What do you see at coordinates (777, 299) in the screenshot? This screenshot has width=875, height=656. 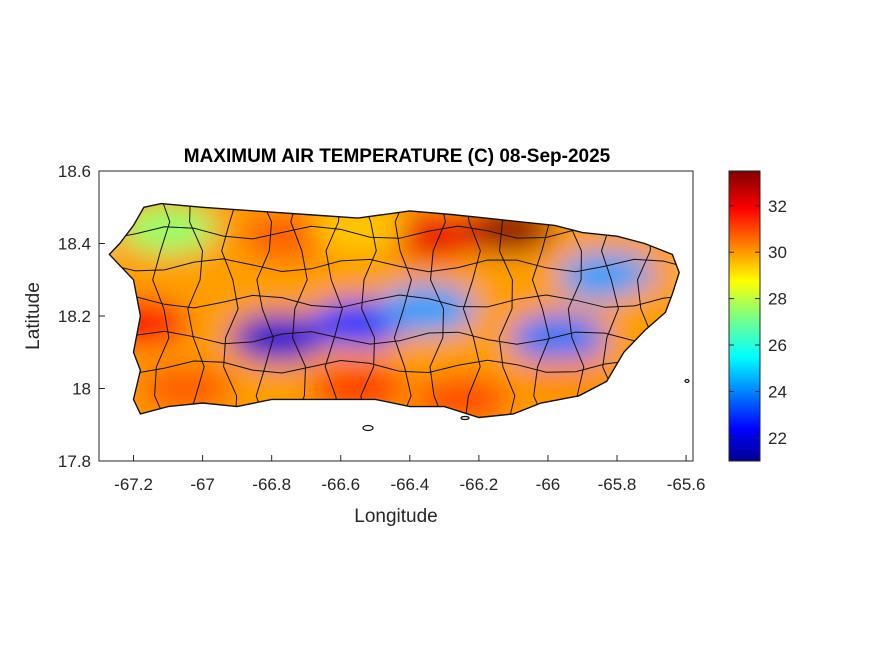 I see `colorbar-tick-label: 28` at bounding box center [777, 299].